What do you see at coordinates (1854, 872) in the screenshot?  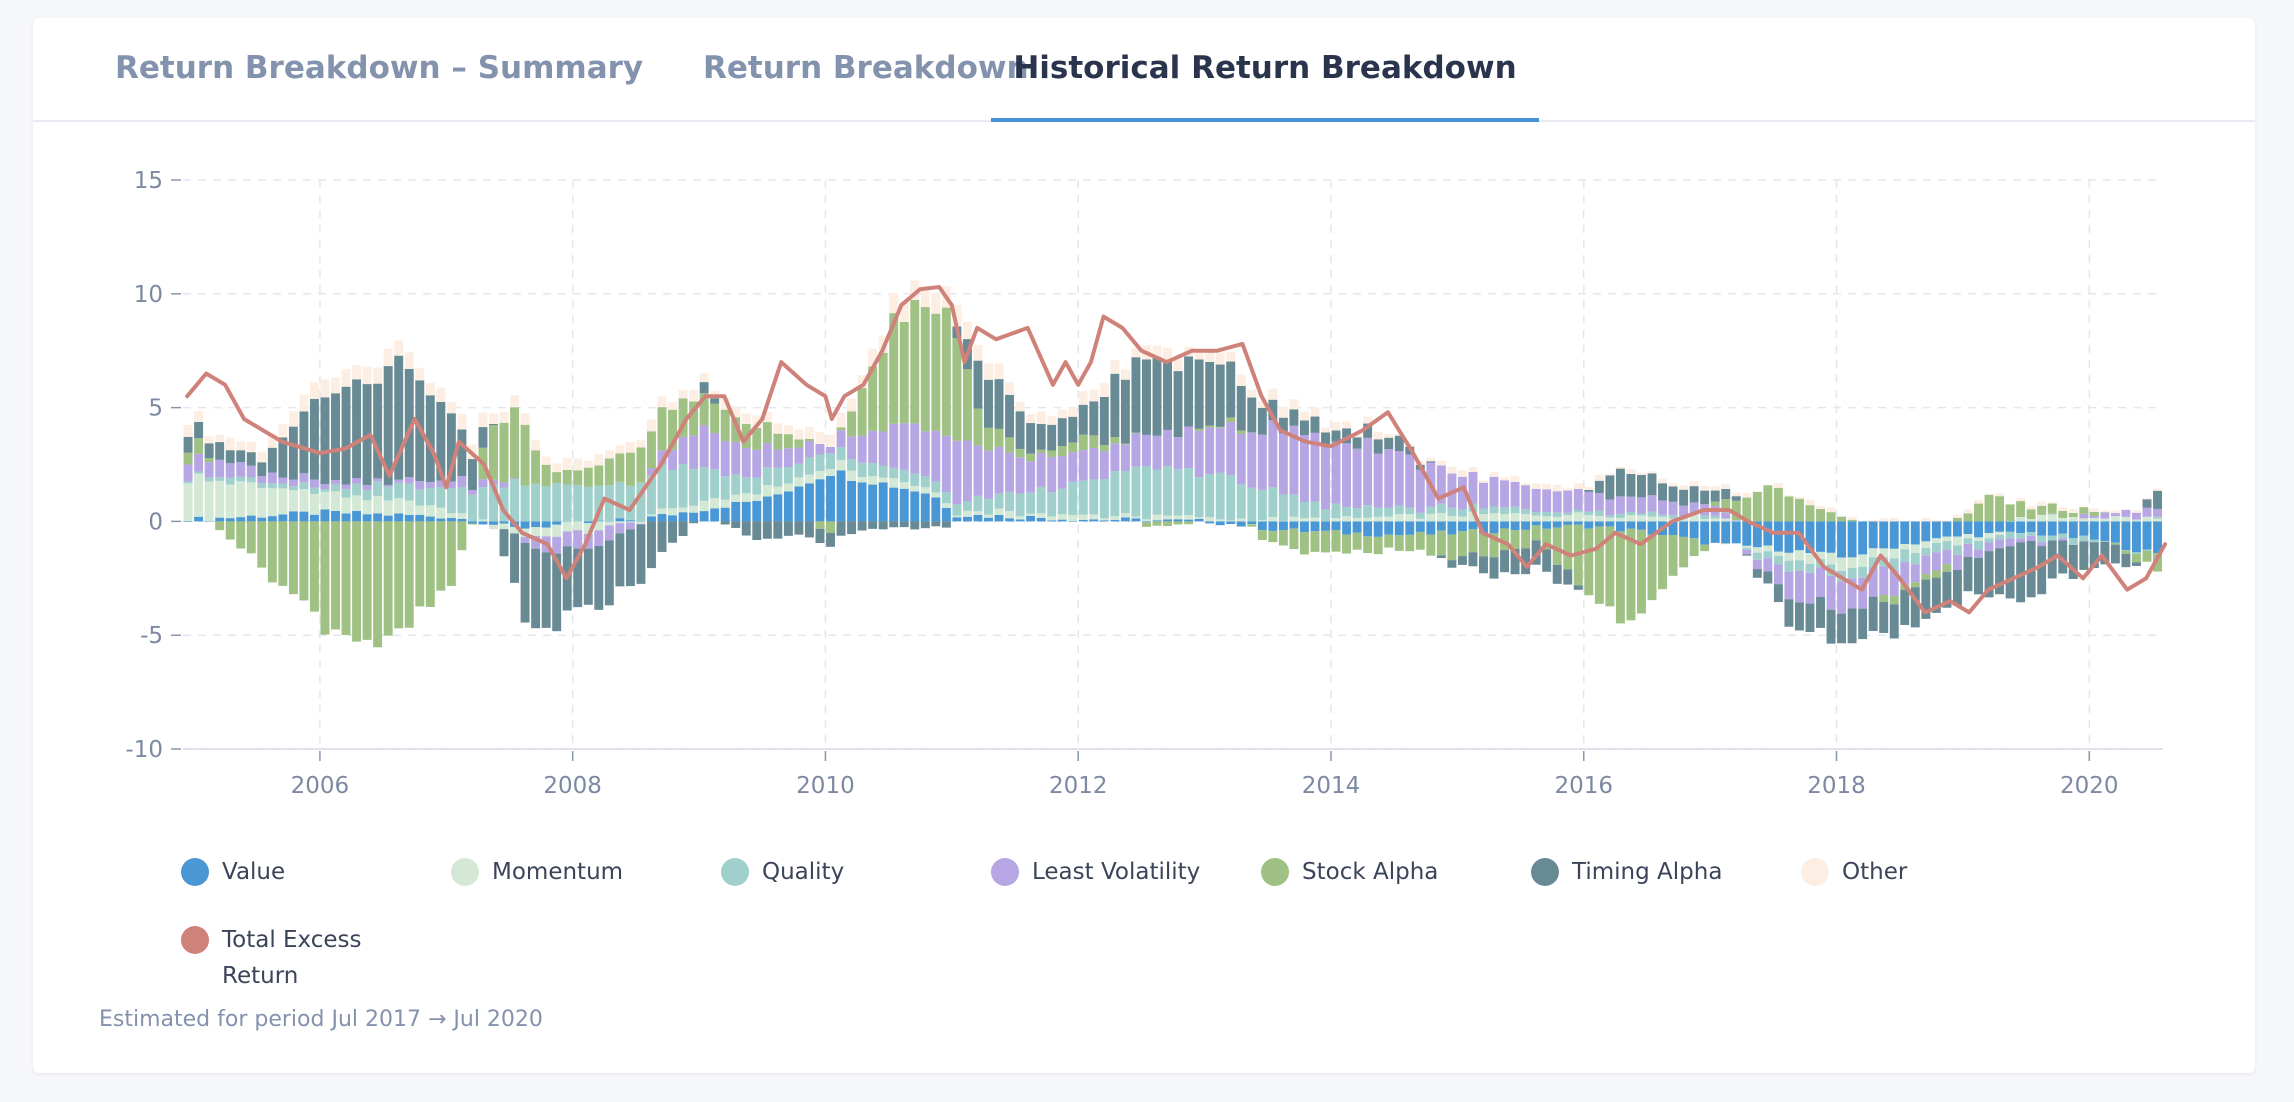 I see `legend-item-other: Other` at bounding box center [1854, 872].